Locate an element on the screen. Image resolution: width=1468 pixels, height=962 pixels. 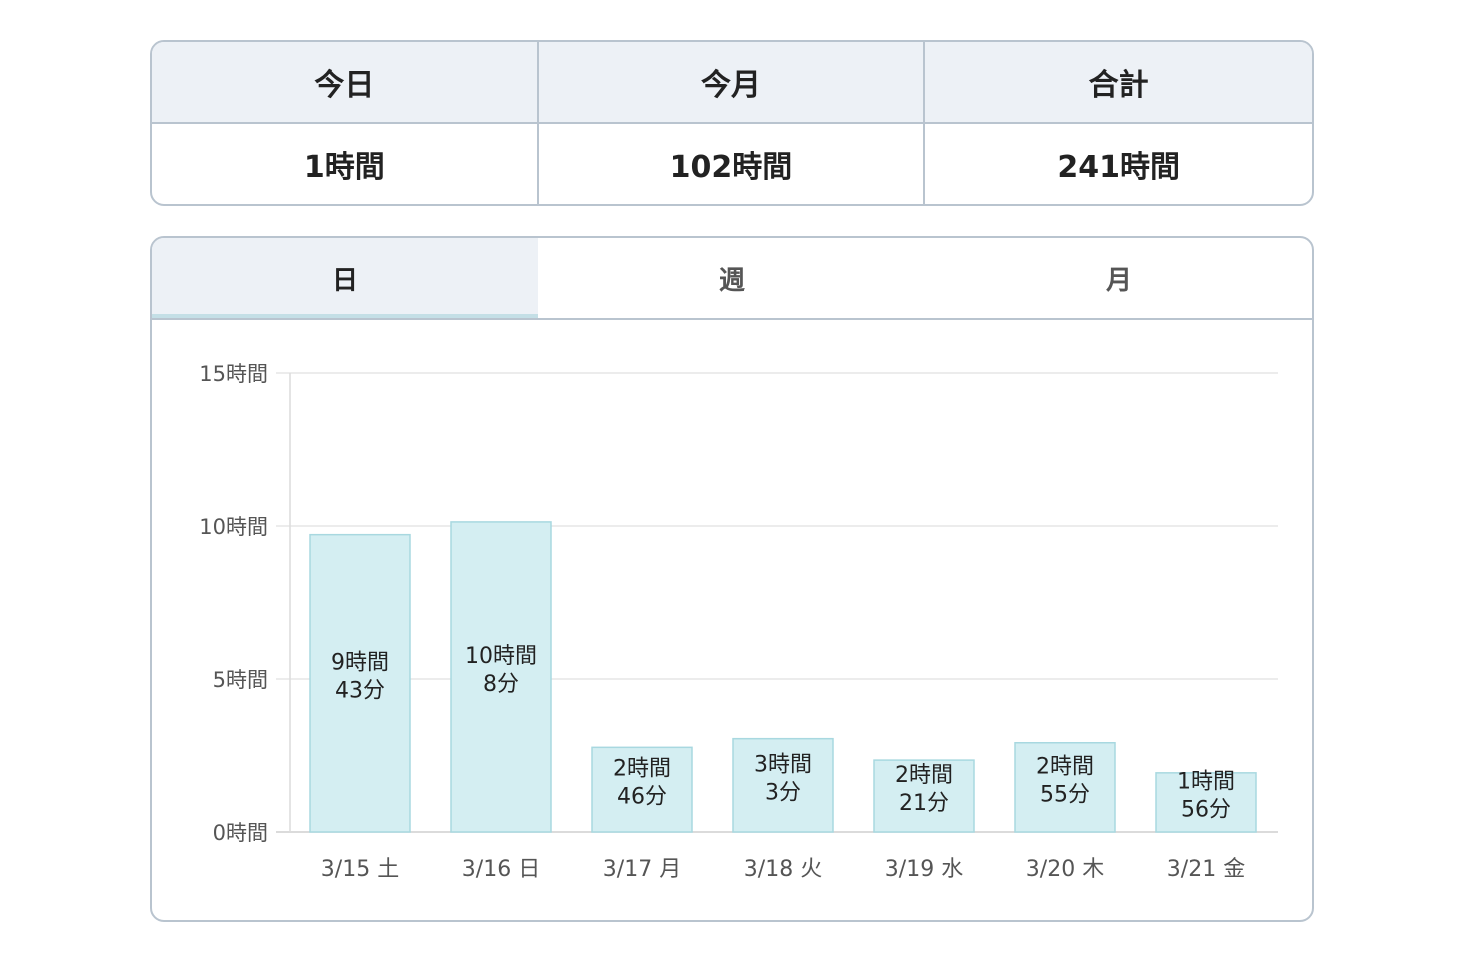
bar-data-label: 46分 is located at coordinates (642, 797).